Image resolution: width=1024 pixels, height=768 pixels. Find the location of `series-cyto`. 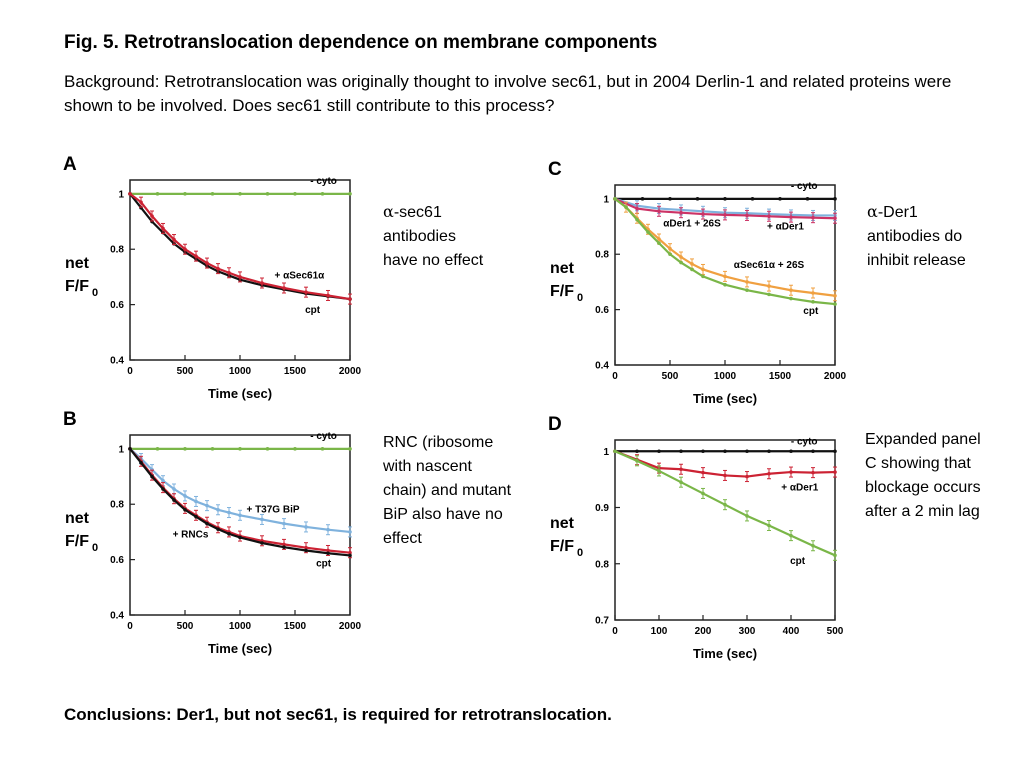

series-cyto is located at coordinates (240, 194).